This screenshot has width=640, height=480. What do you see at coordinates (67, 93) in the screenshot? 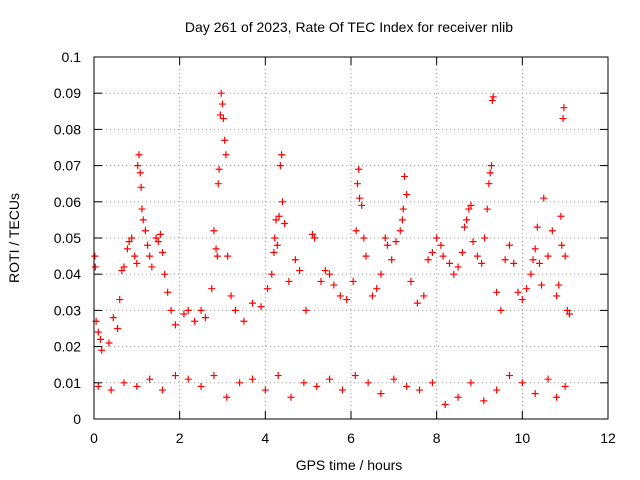
I see `y-tick-label: 0.09` at bounding box center [67, 93].